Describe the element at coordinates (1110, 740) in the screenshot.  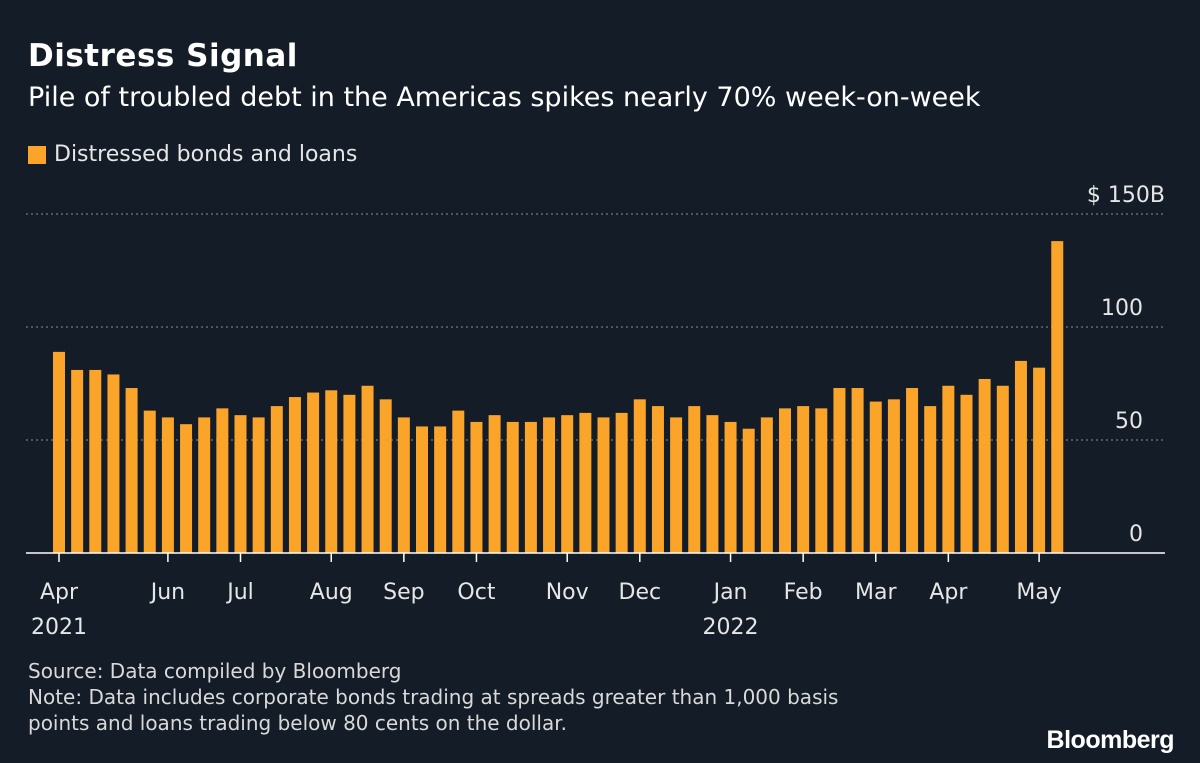
I see `bloomberg-logo: Bloomberg` at that location.